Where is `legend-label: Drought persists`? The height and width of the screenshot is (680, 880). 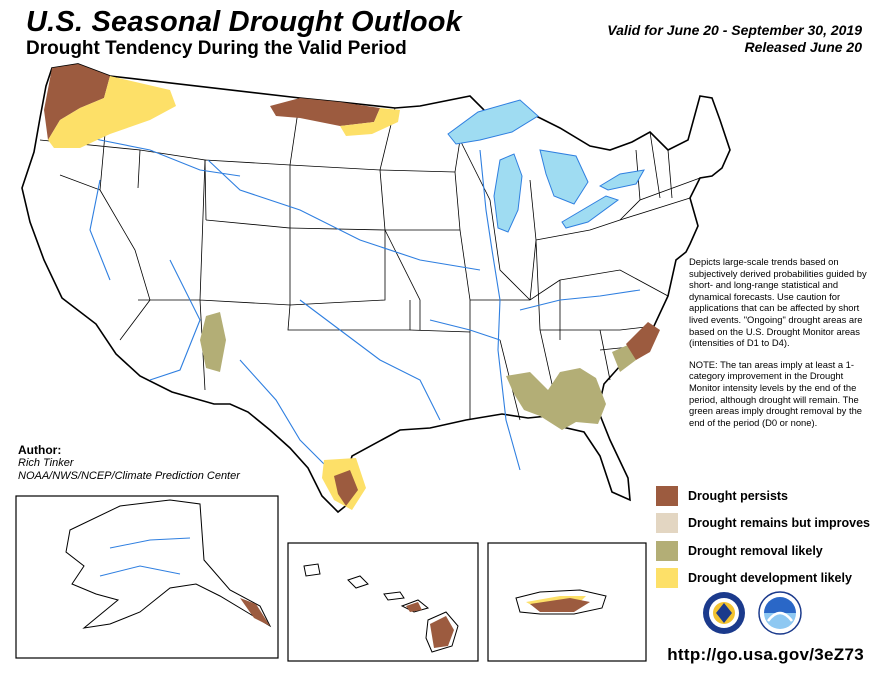 legend-label: Drought persists is located at coordinates (738, 495).